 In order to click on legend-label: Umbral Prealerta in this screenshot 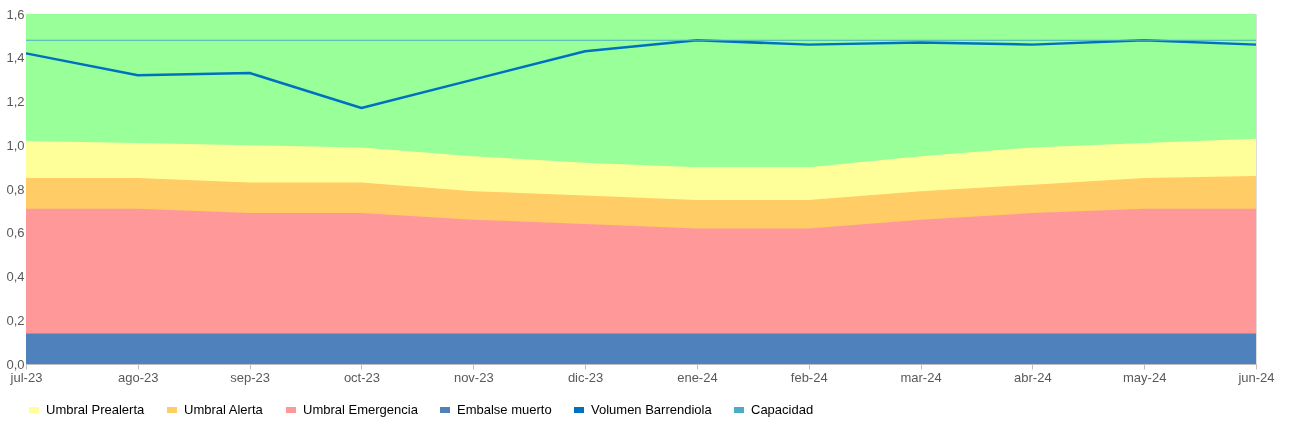, I will do `click(96, 409)`.